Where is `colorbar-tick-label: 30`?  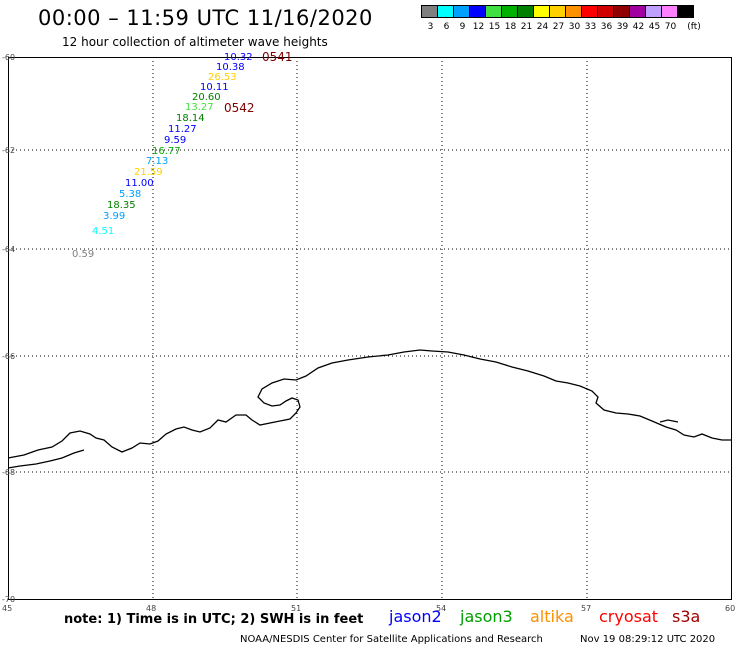 colorbar-tick-label: 30 is located at coordinates (574, 27).